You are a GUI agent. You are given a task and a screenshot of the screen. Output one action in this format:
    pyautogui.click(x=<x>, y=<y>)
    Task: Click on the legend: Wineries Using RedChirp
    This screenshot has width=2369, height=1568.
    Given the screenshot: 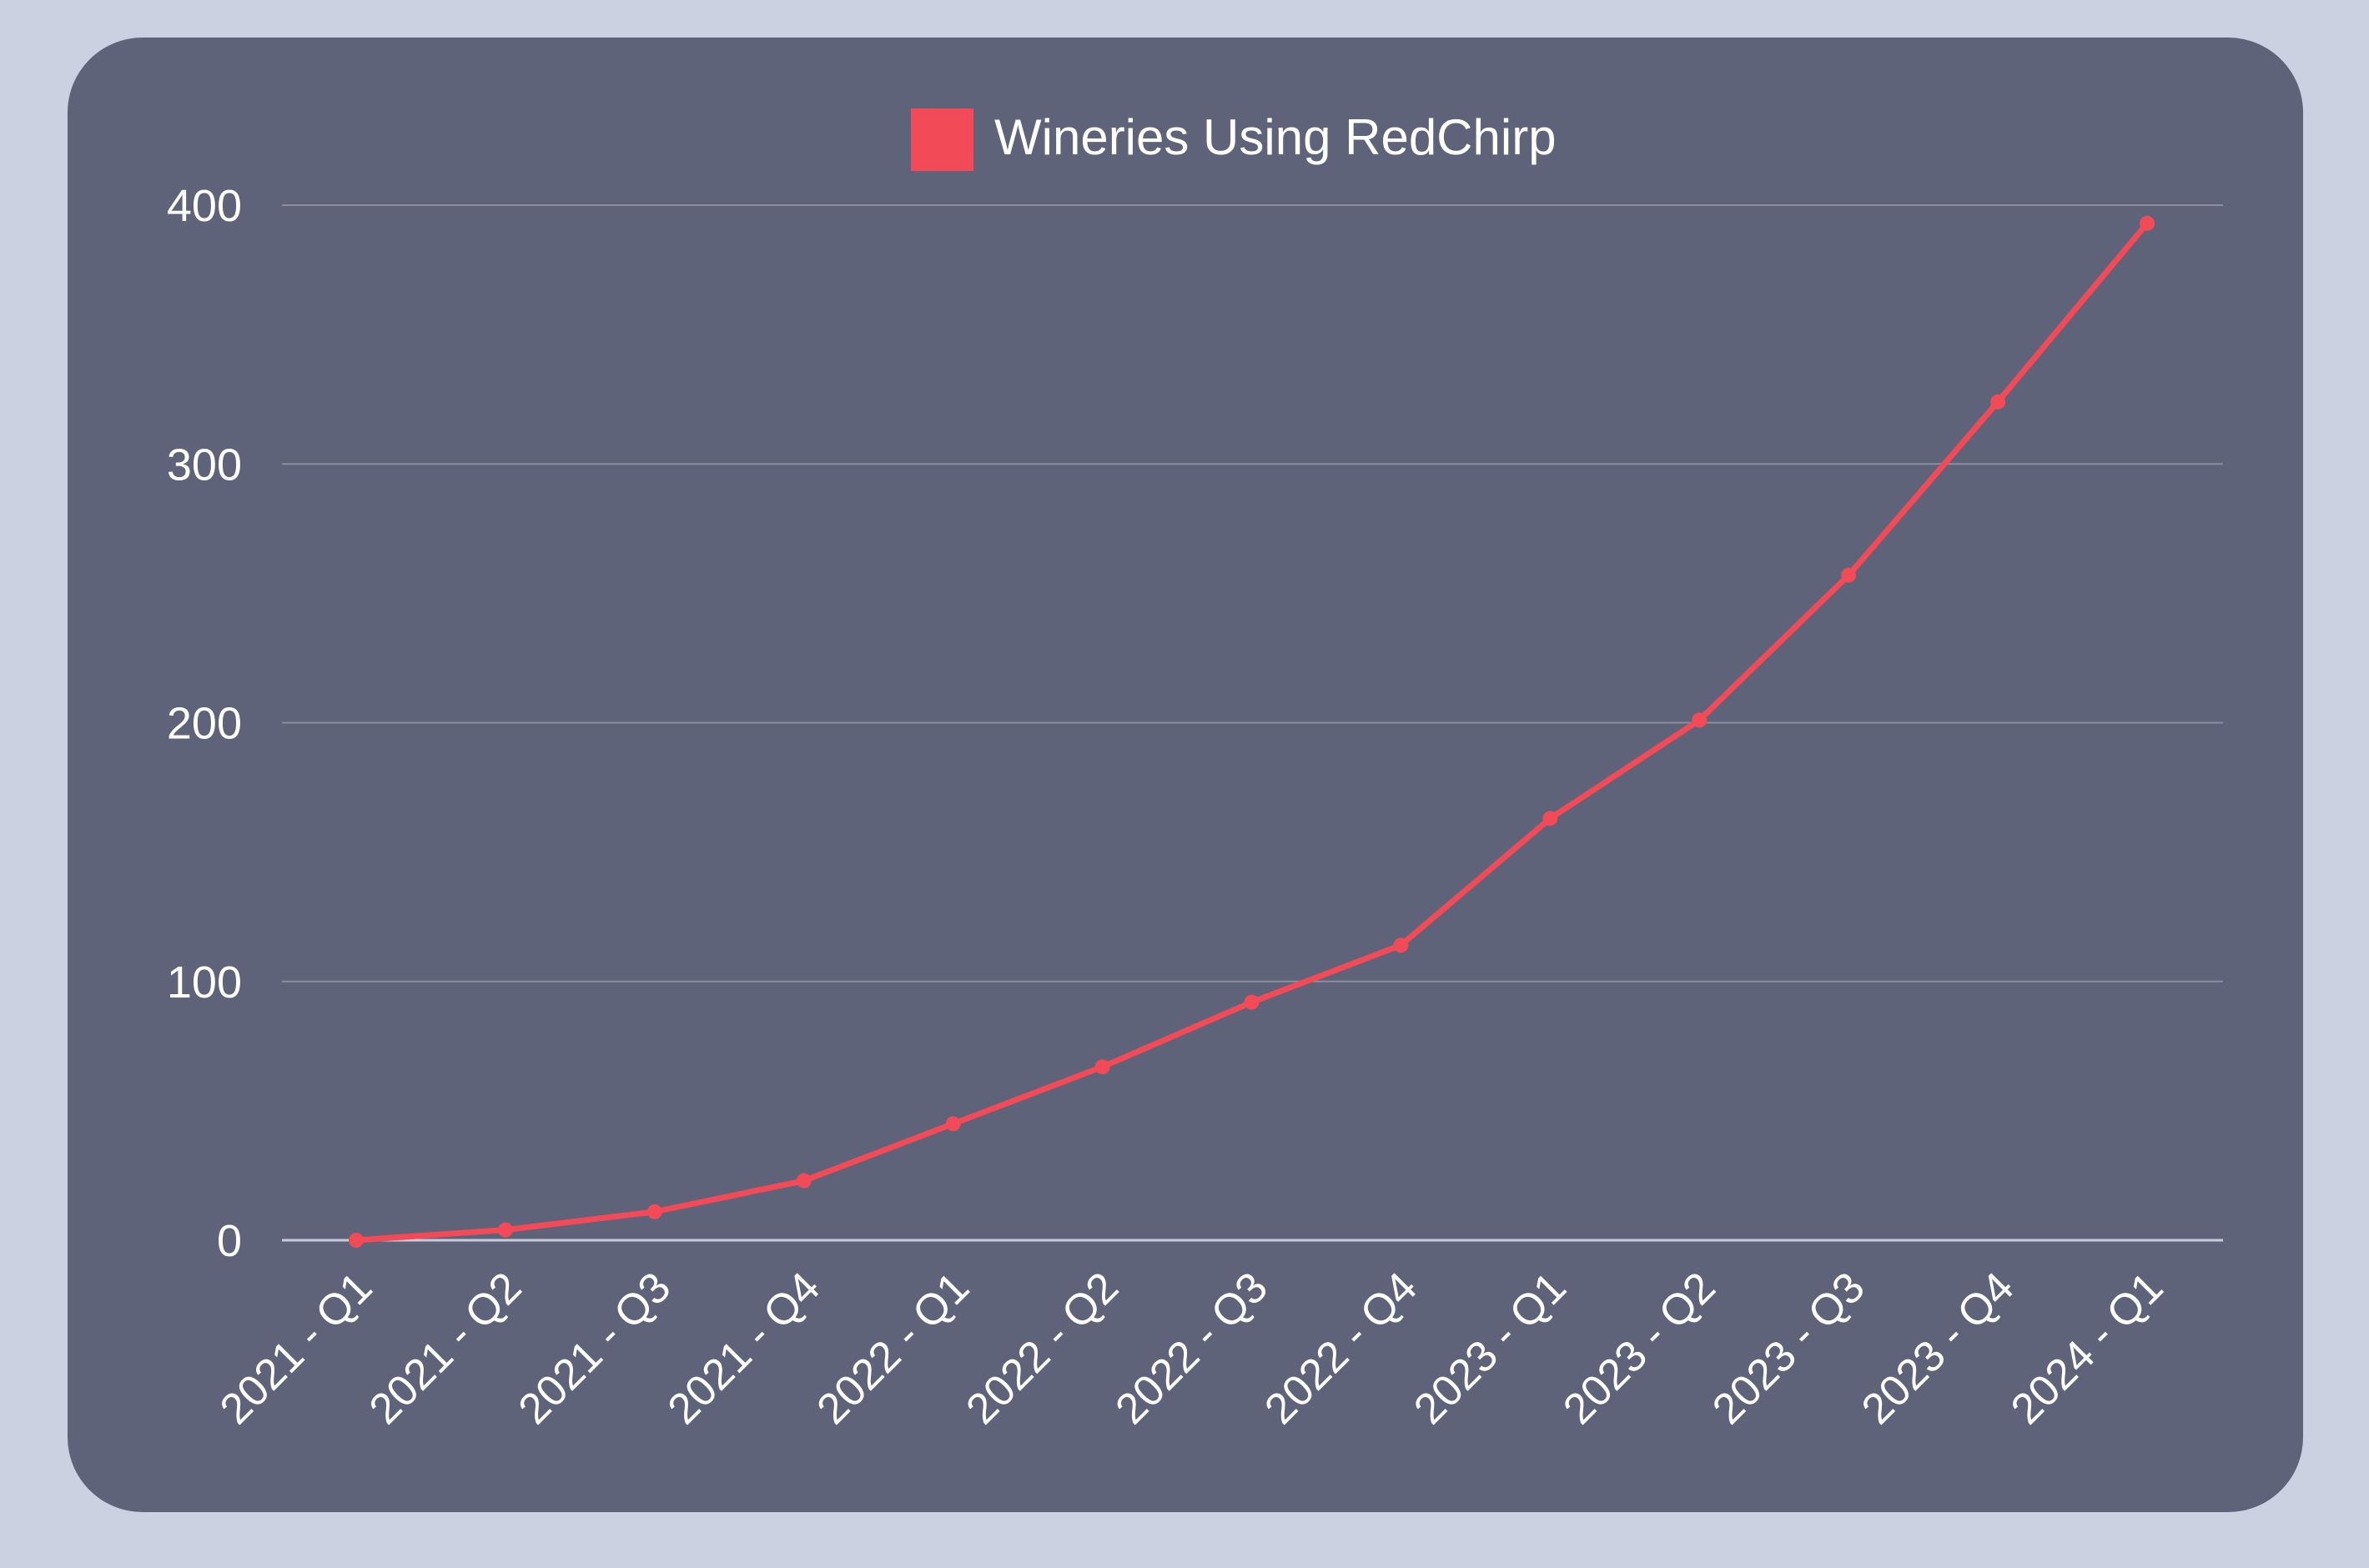 What is the action you would take?
    pyautogui.click(x=1234, y=139)
    